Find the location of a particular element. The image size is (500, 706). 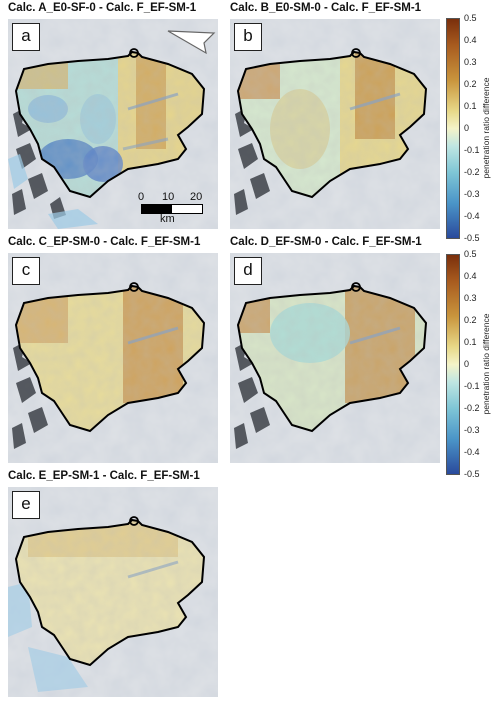

panel-title: Calc. C_EP-SM-0 - Calc. F_EF-SM-1 is located at coordinates (104, 242).